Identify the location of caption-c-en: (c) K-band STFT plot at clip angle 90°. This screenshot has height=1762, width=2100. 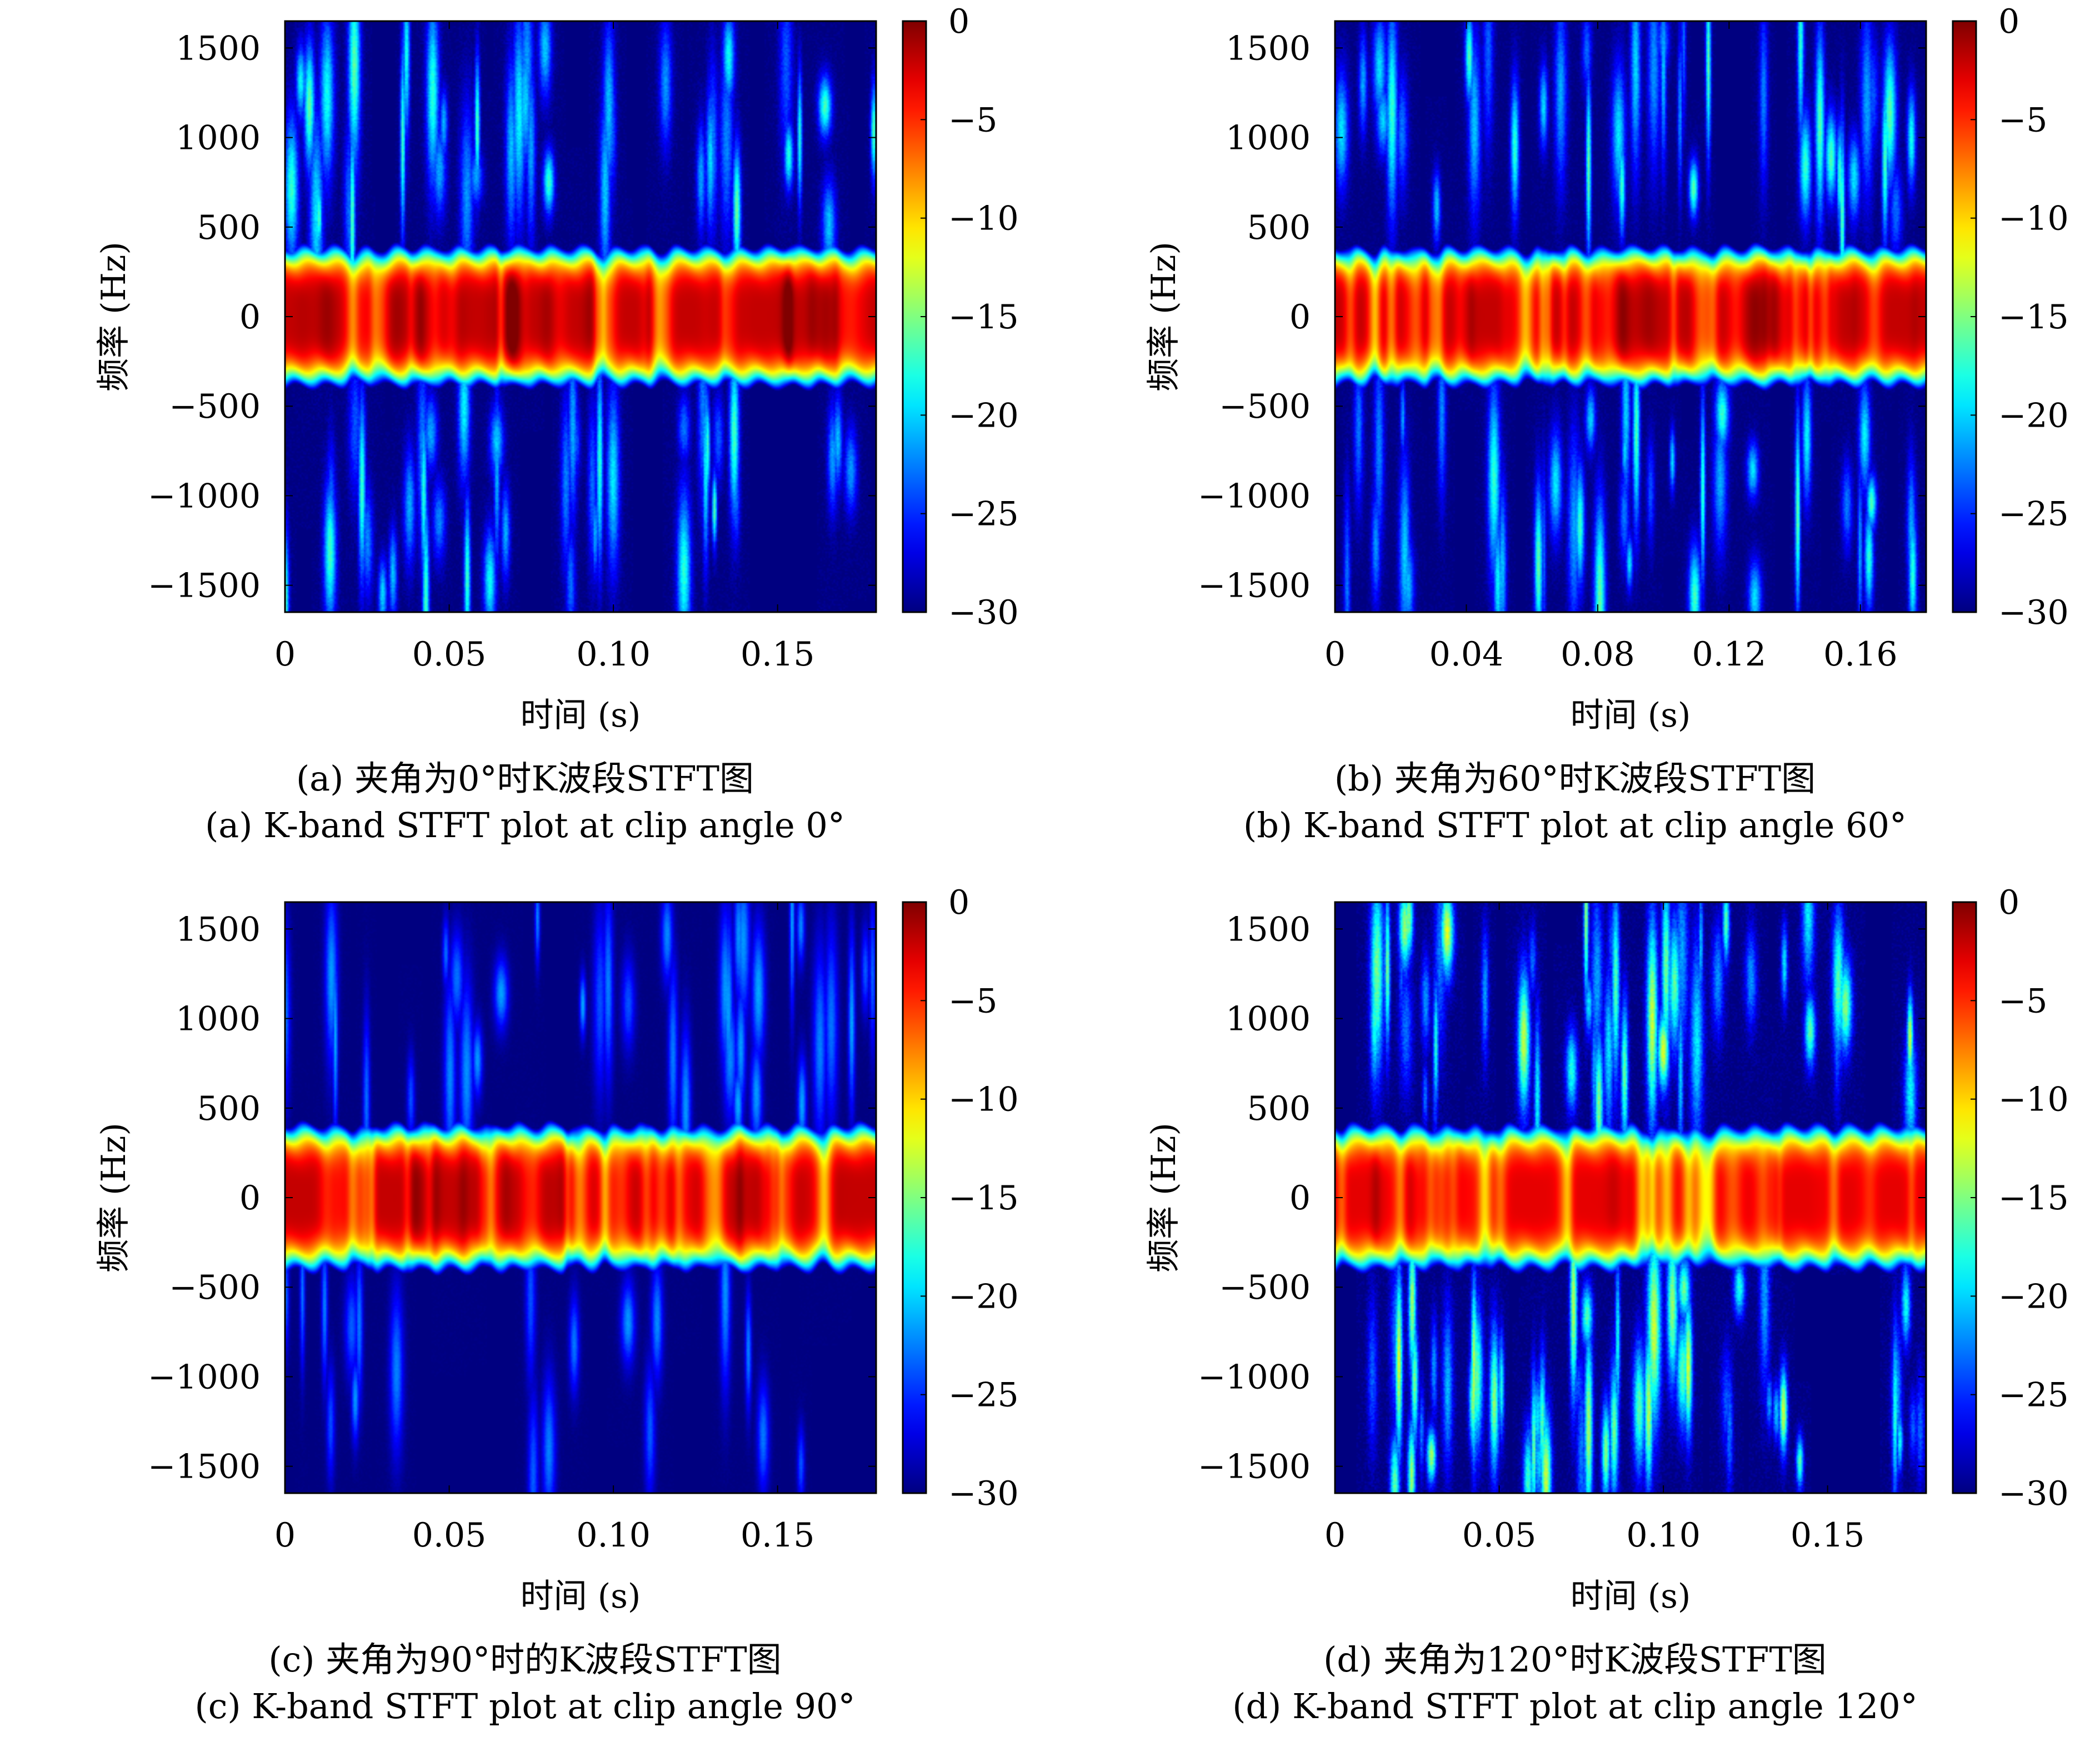
(525, 1706).